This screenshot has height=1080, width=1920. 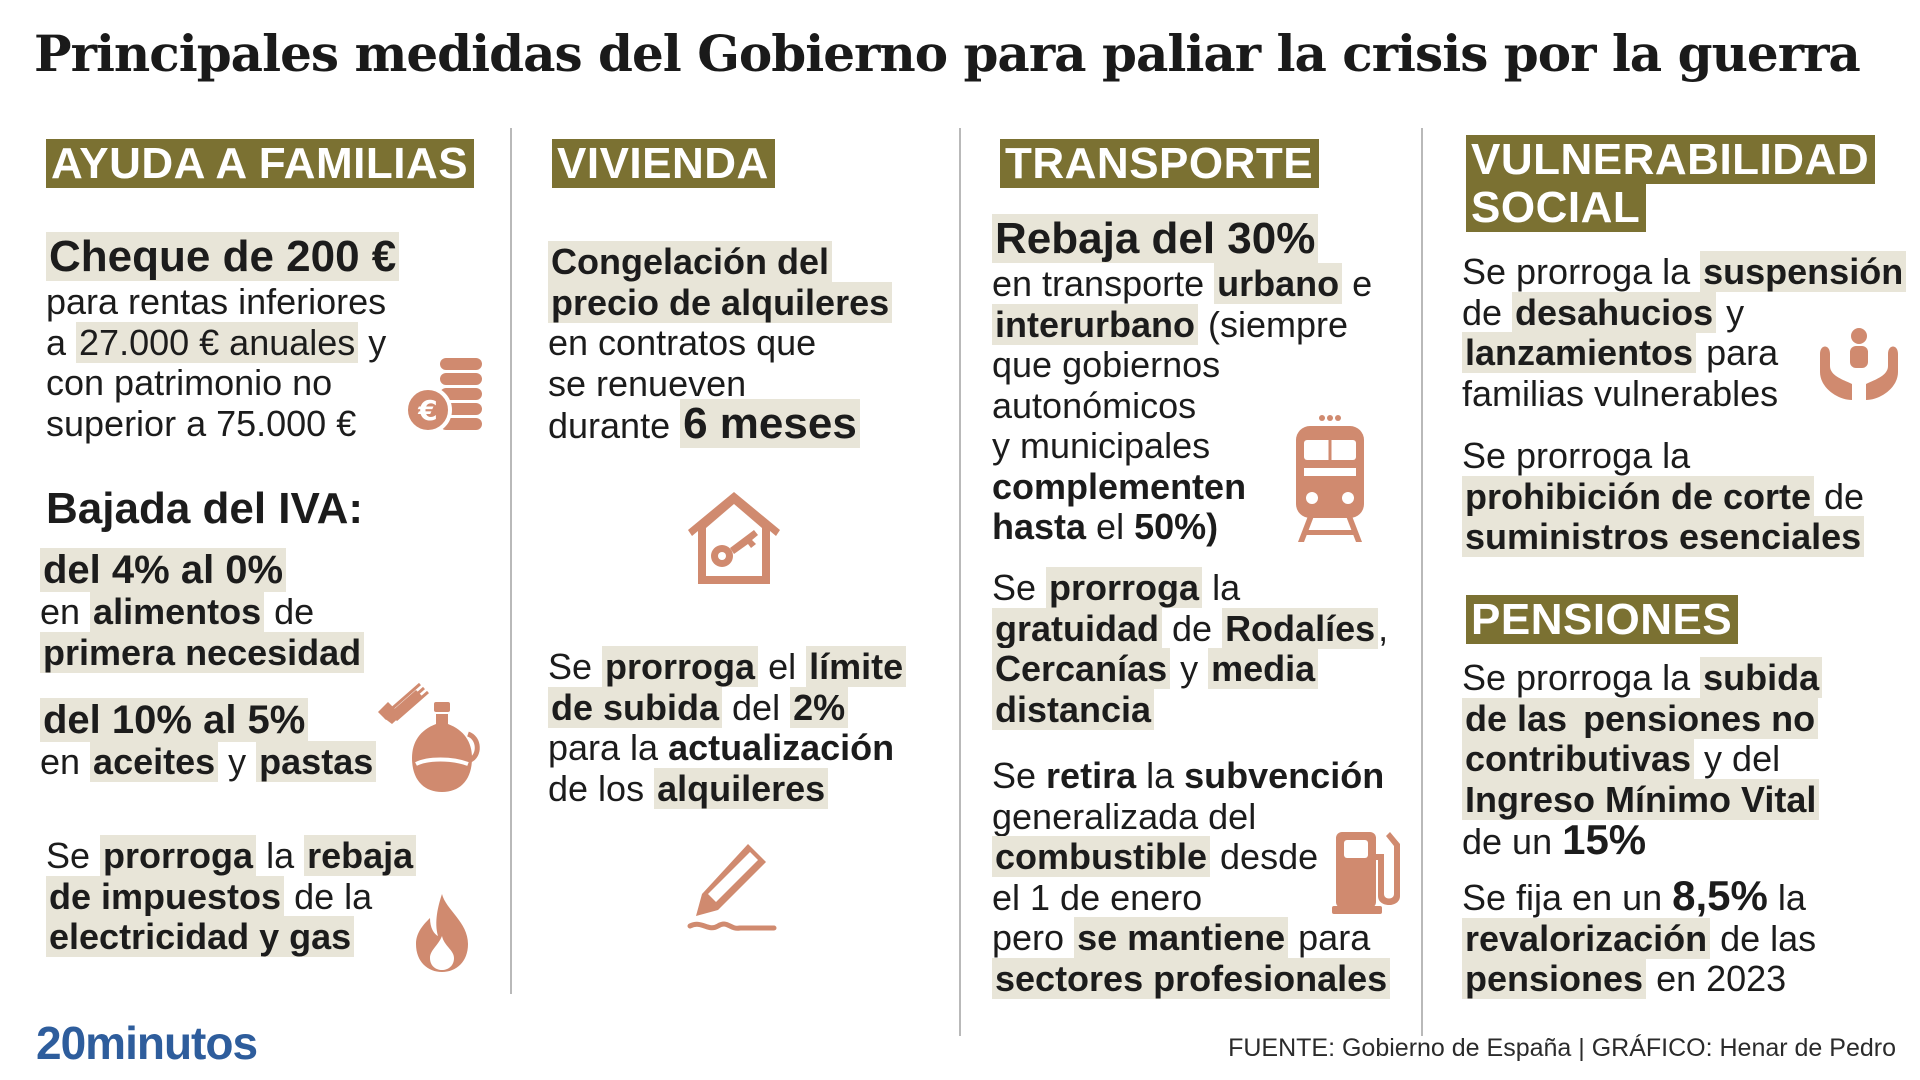 What do you see at coordinates (216, 301) in the screenshot?
I see `cheque-line: para rentas inferiores` at bounding box center [216, 301].